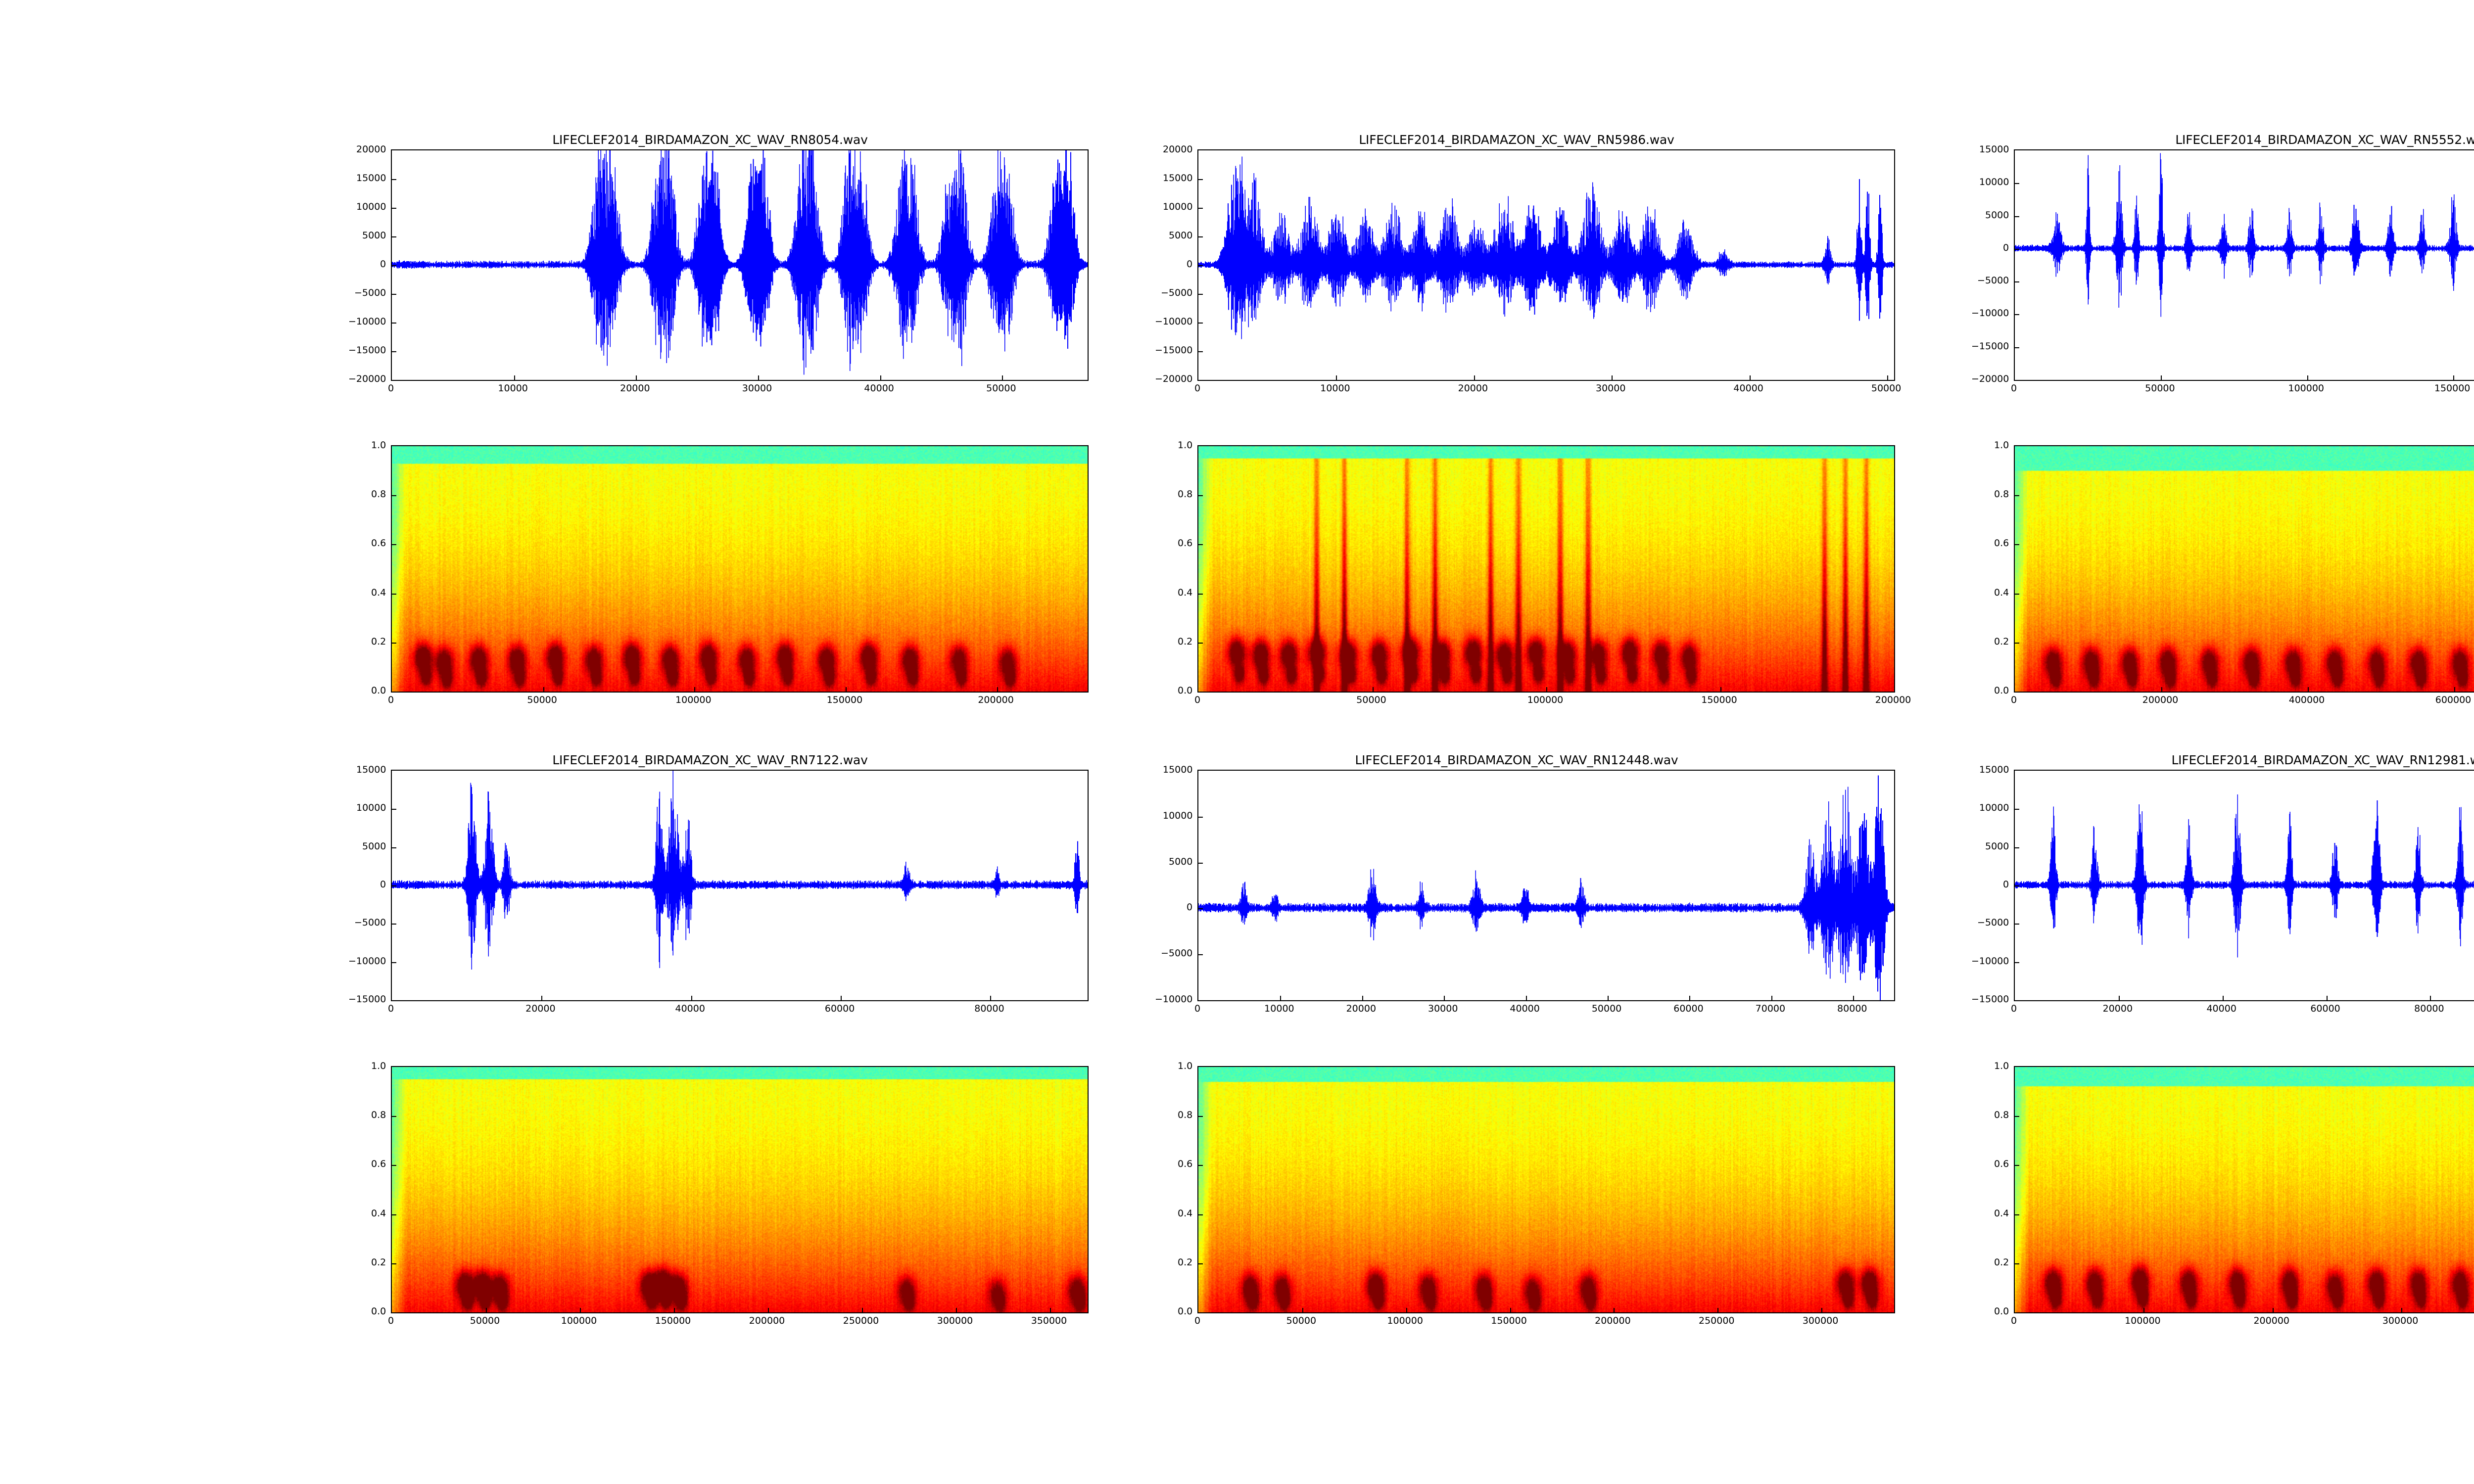 The width and height of the screenshot is (2474, 1484). What do you see at coordinates (370, 922) in the screenshot?
I see `y-tick-label: −5000` at bounding box center [370, 922].